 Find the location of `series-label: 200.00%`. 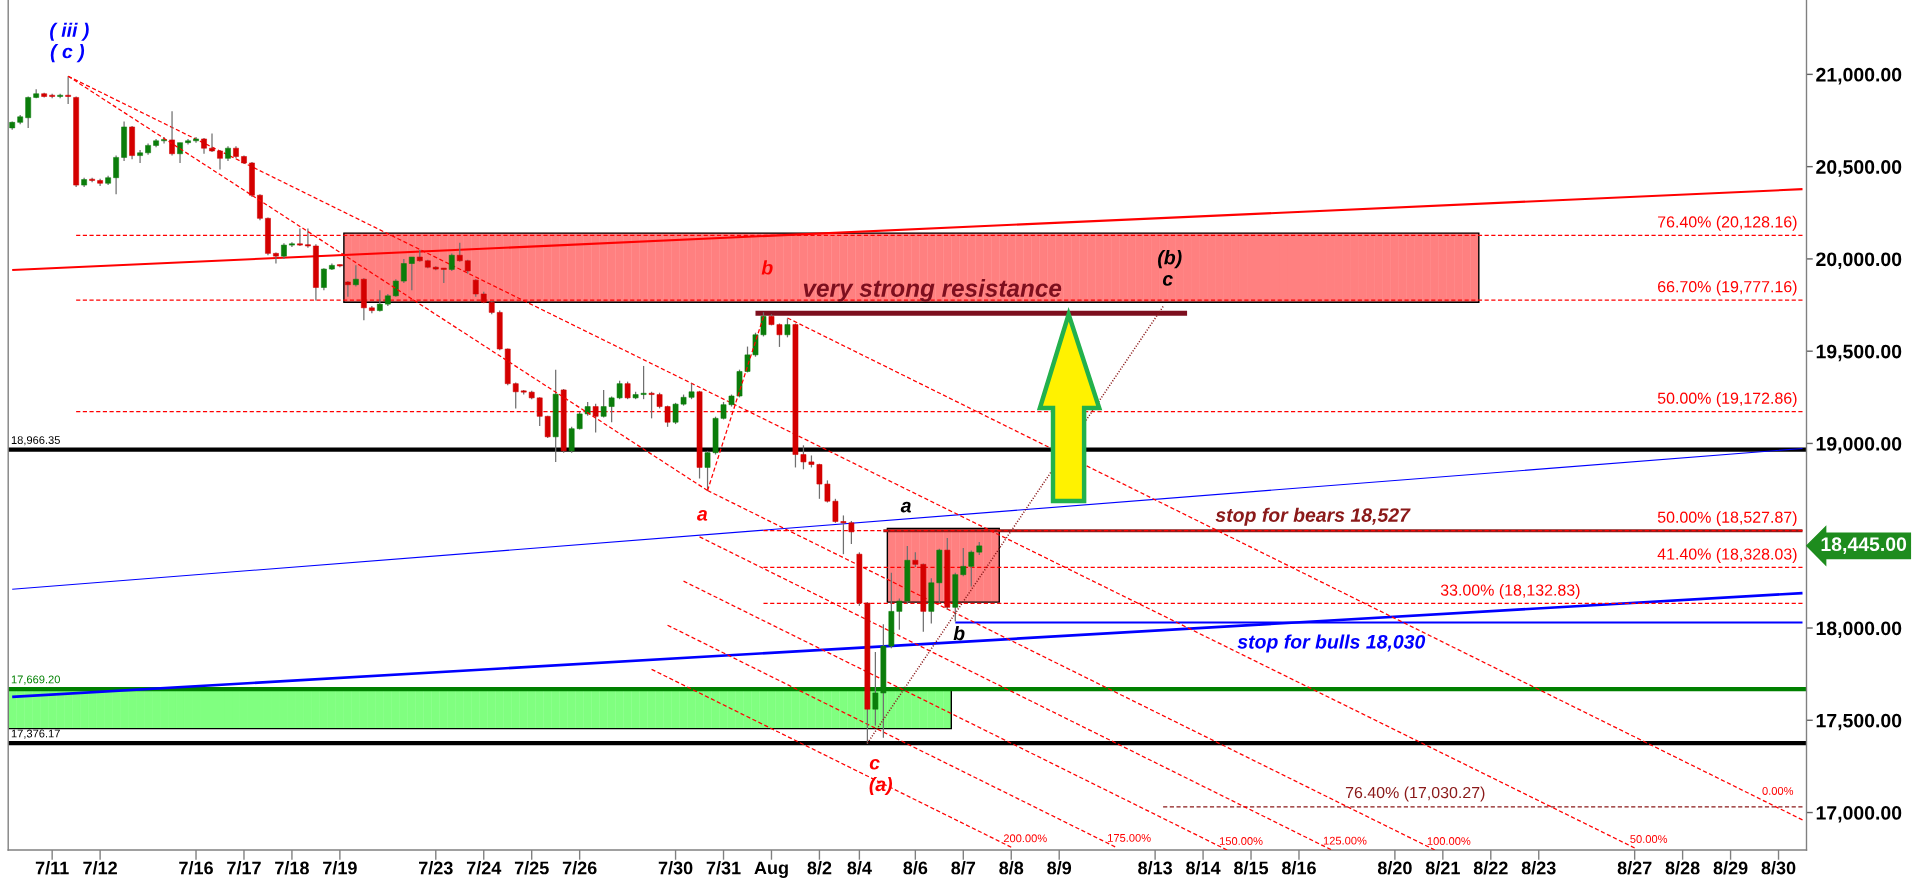

series-label: 200.00% is located at coordinates (1025, 838).